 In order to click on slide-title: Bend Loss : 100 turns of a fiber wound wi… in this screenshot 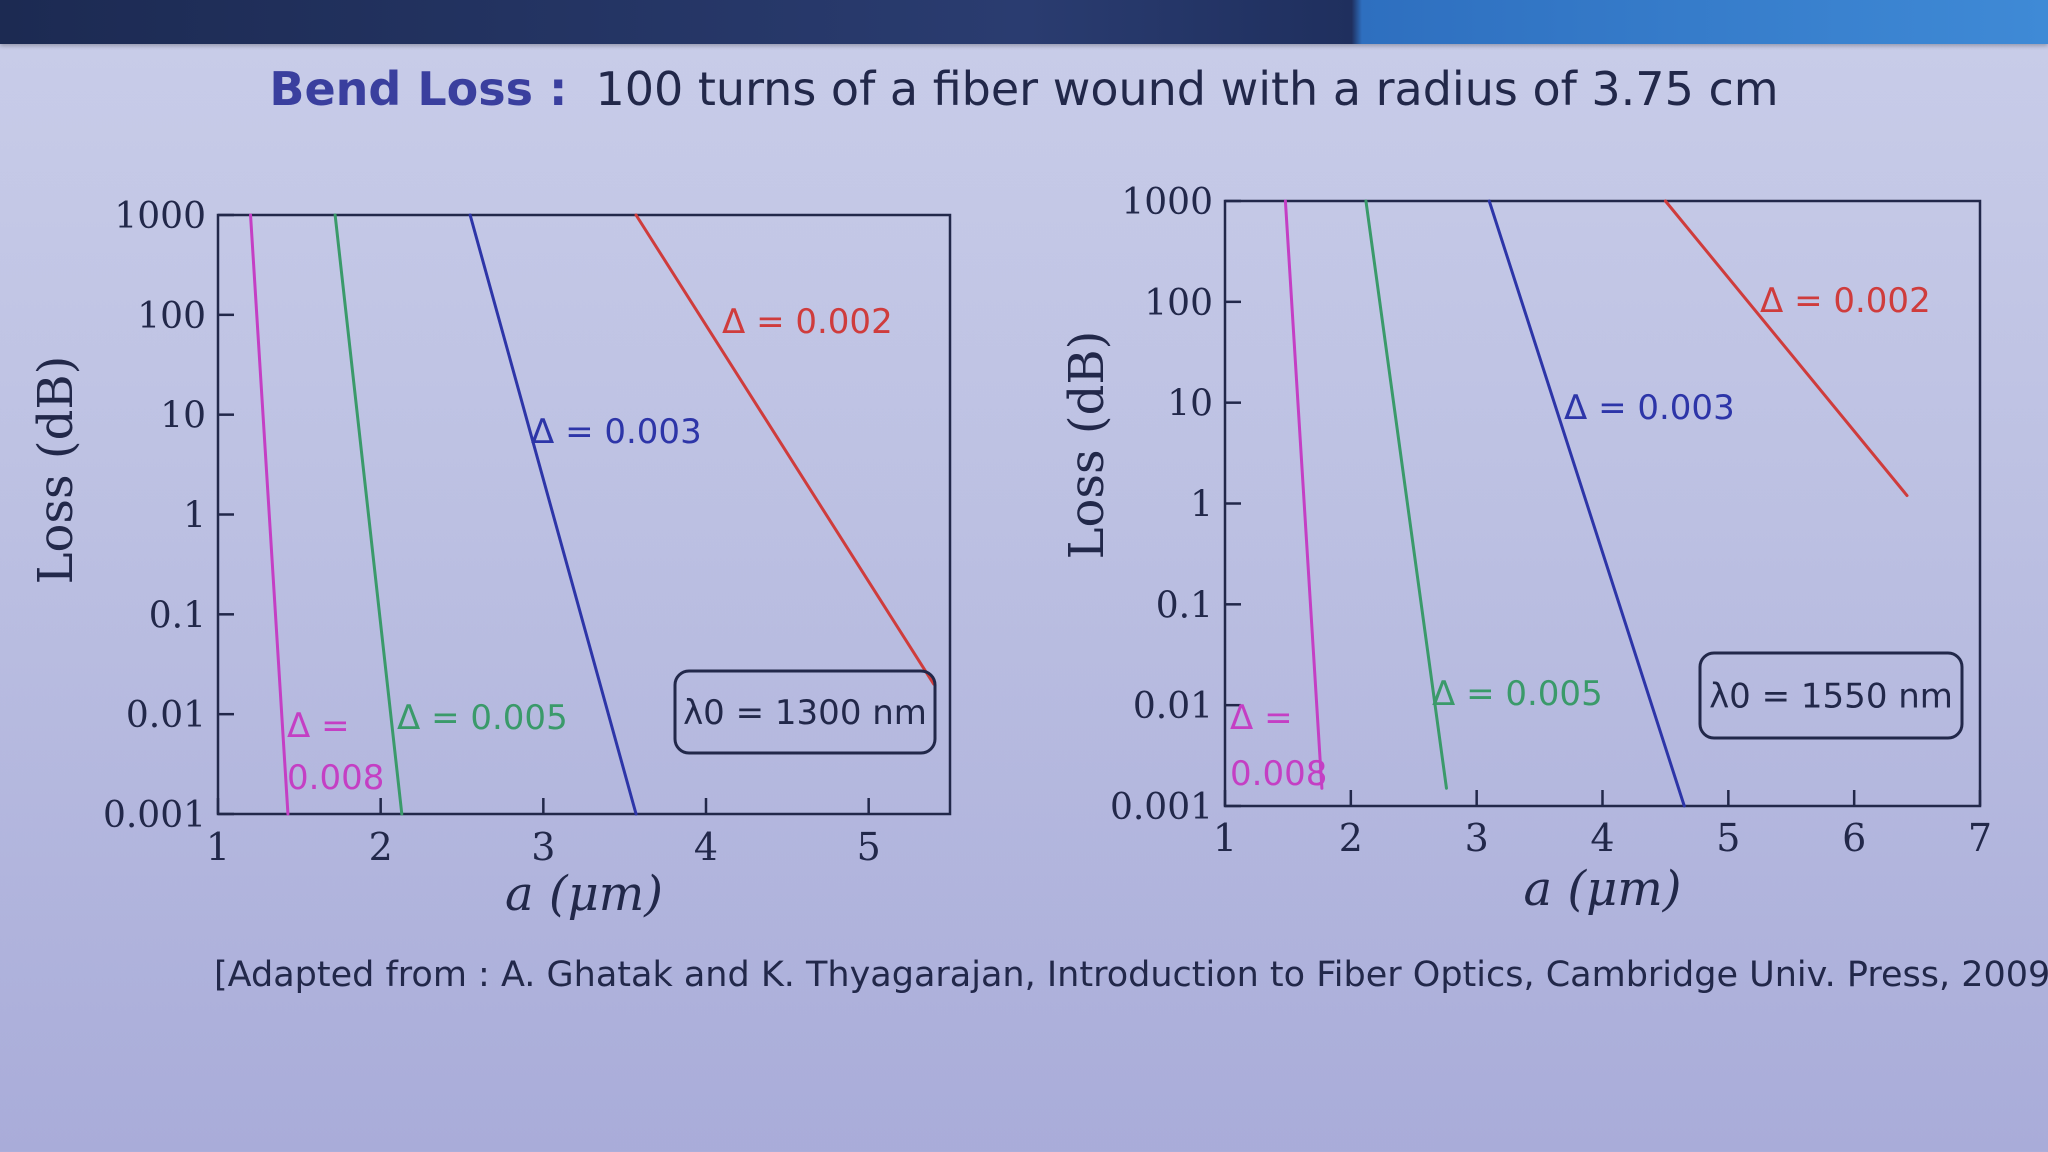, I will do `click(1024, 89)`.